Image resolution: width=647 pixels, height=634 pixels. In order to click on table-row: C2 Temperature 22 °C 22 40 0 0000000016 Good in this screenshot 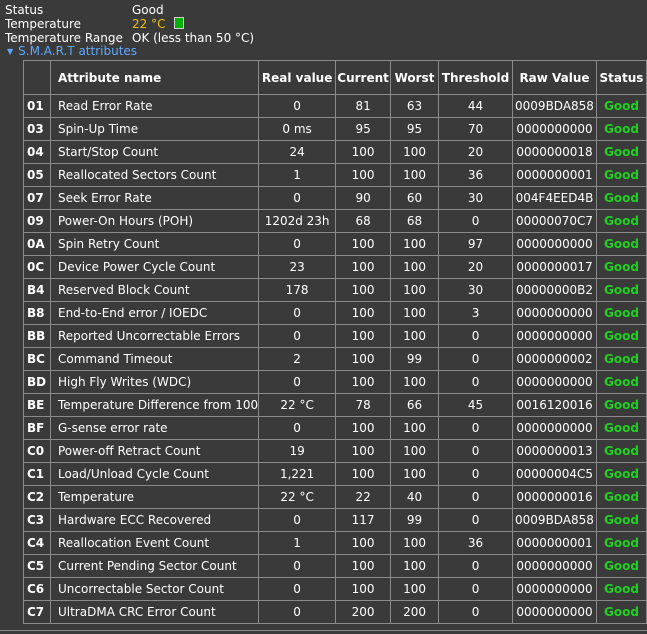, I will do `click(335, 497)`.